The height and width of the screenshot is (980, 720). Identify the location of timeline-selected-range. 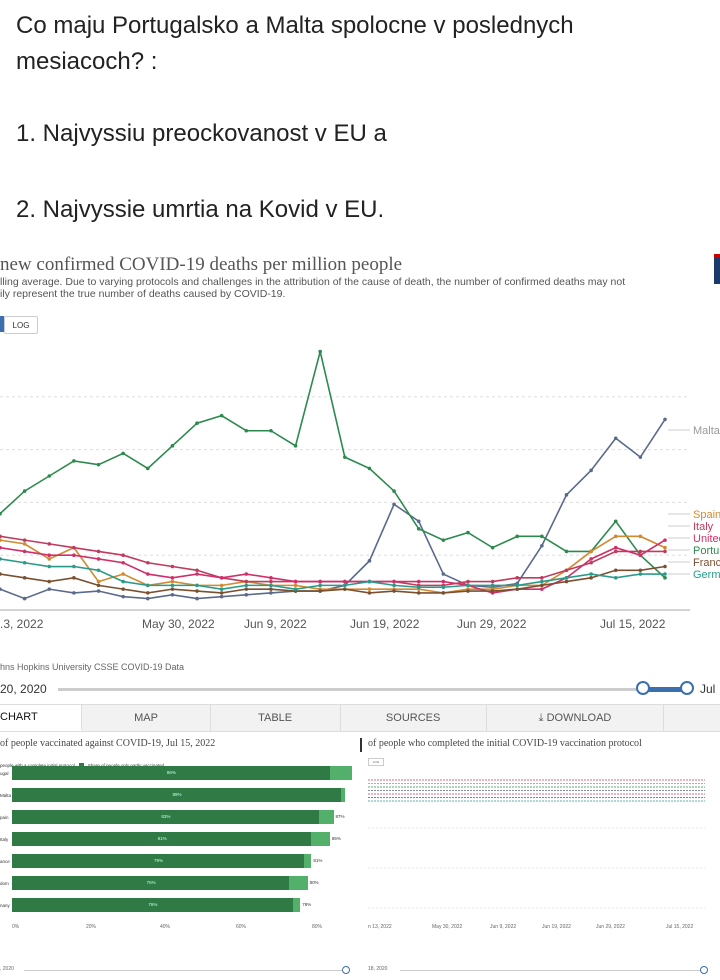
(664, 689).